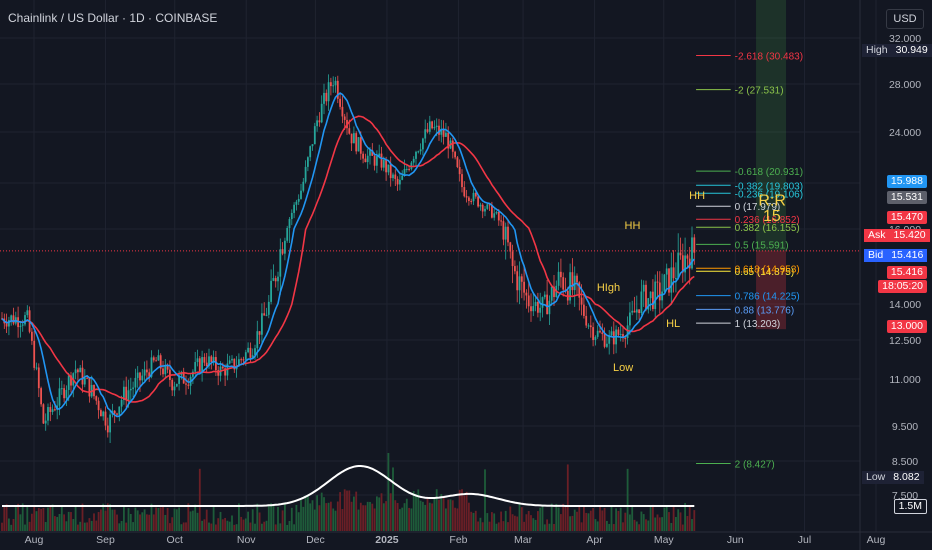 The image size is (932, 550). I want to click on annotation-rr-value: 15, so click(772, 216).